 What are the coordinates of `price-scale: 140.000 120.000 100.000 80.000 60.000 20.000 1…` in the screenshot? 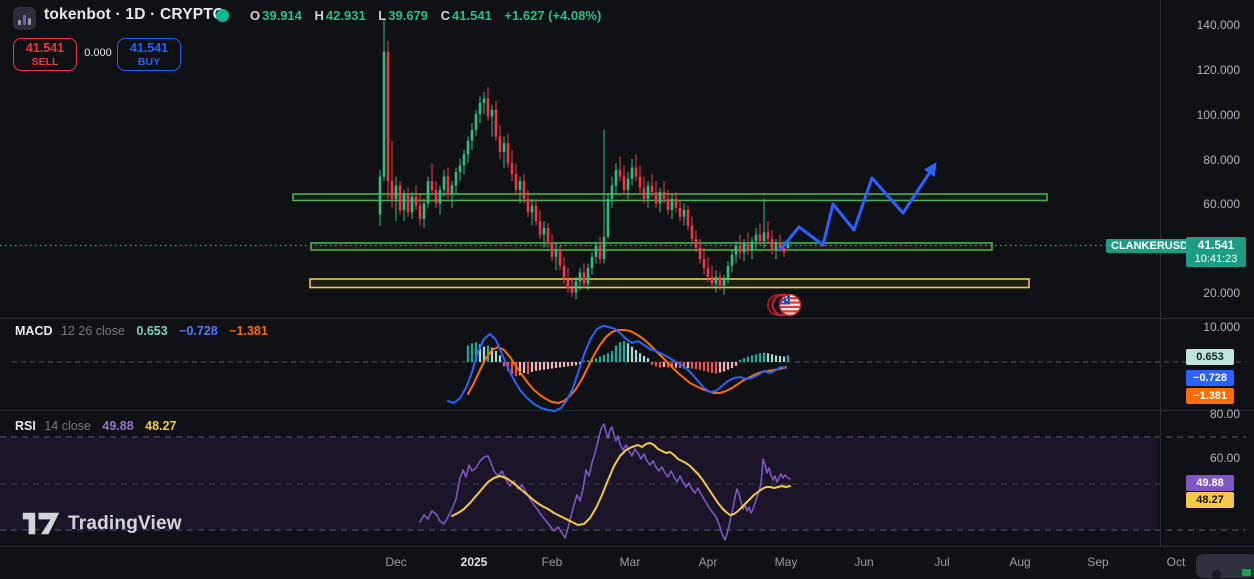 It's located at (1207, 273).